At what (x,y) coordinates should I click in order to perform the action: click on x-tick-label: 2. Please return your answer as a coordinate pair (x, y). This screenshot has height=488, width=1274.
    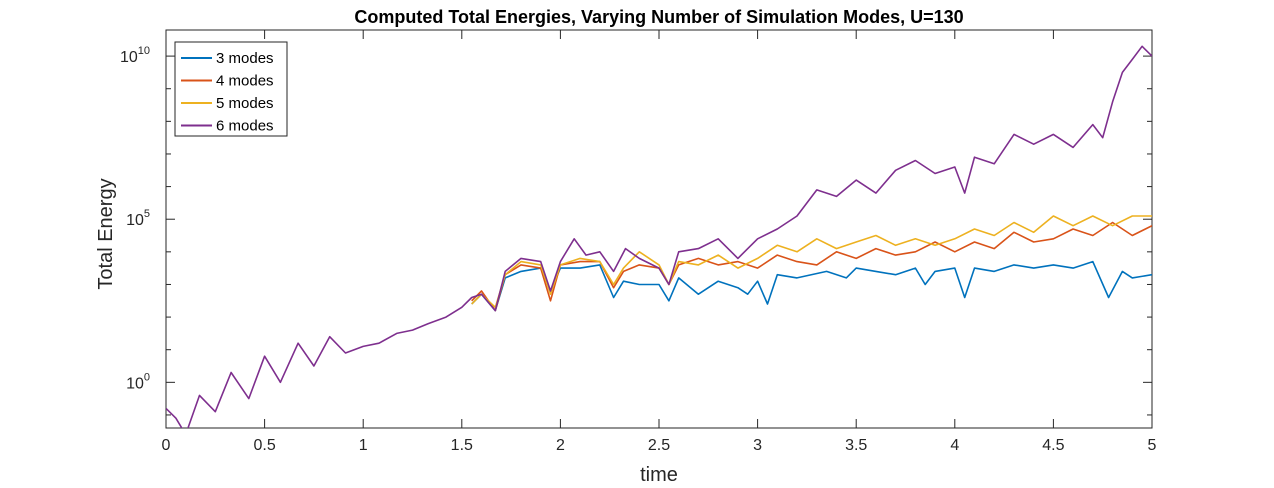
    Looking at the image, I should click on (560, 445).